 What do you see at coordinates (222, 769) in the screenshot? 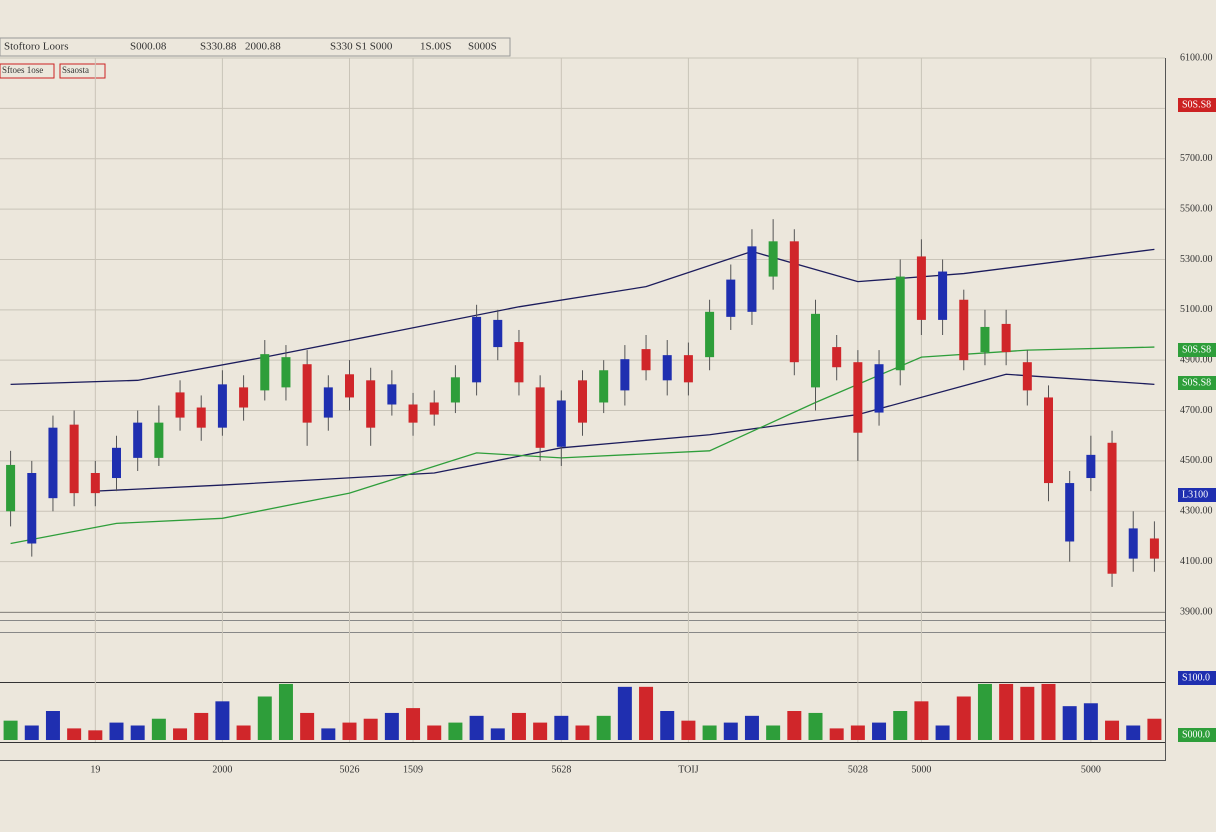
I see `x-tick-label: 2000` at bounding box center [222, 769].